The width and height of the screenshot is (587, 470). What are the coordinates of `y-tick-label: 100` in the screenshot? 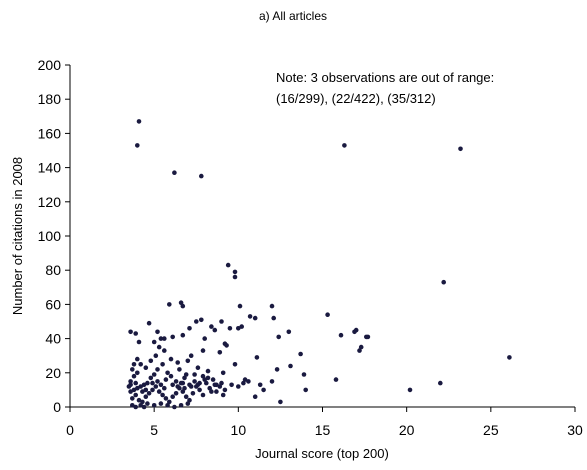 It's located at (50, 236).